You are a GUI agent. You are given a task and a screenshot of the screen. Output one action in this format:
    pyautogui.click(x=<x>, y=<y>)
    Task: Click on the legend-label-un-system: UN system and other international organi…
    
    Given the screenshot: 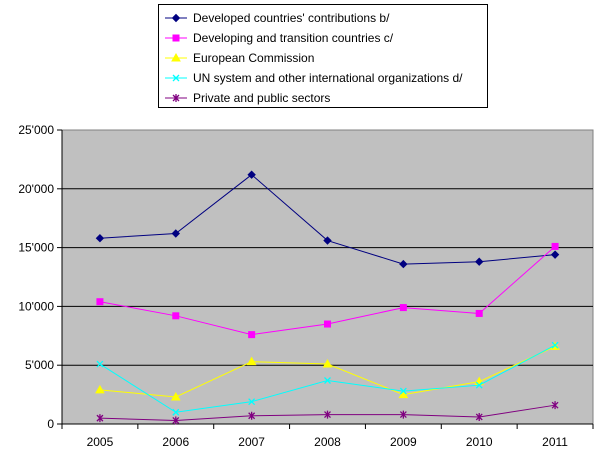 What is the action you would take?
    pyautogui.click(x=328, y=78)
    